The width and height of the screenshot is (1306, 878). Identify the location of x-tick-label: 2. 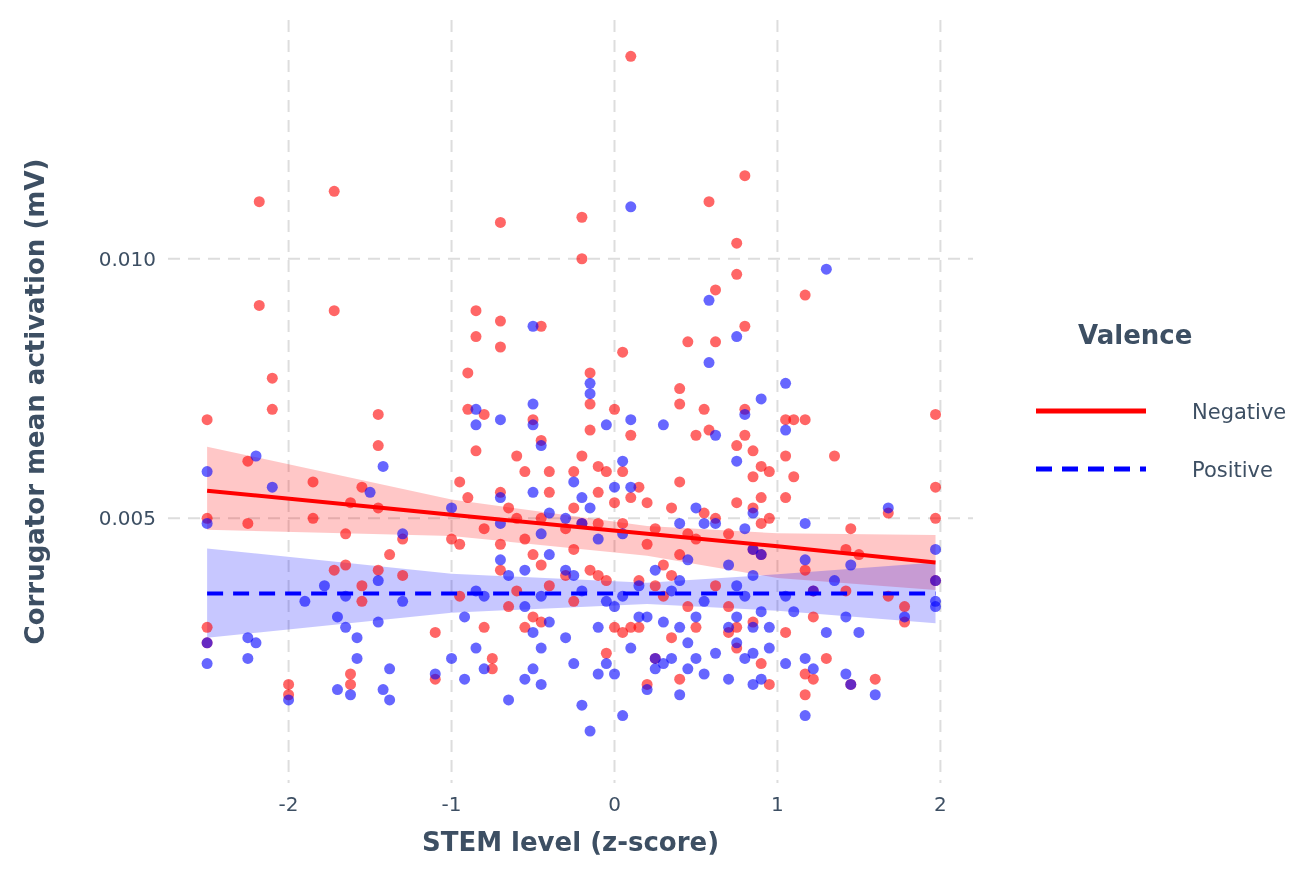
(940, 804).